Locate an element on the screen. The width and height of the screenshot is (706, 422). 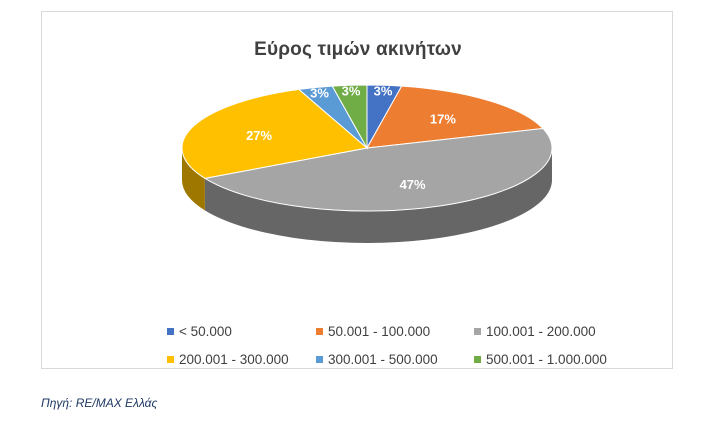
legend-item-50001-100000: 50.001 - 100.000 is located at coordinates (373, 331).